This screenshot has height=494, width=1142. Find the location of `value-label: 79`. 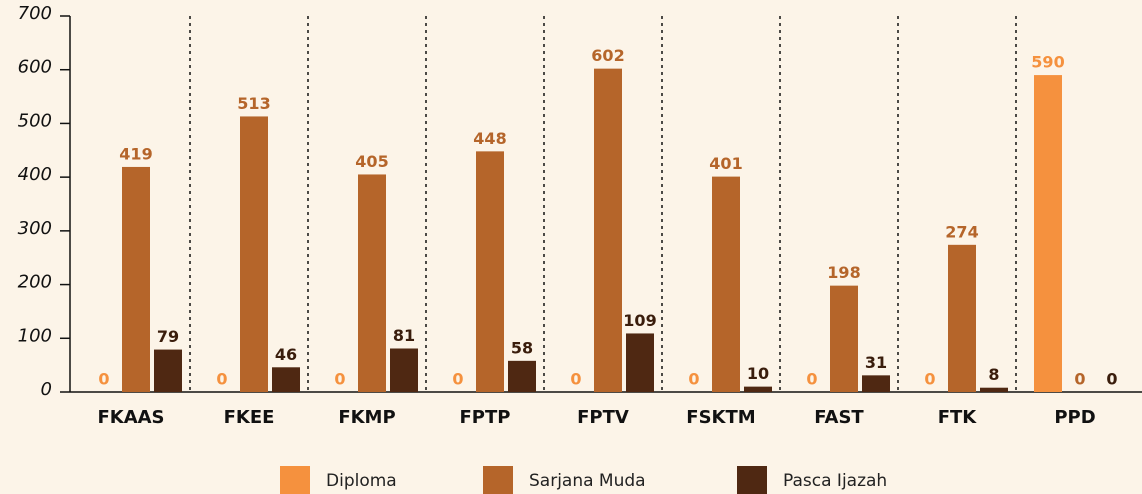

value-label: 79 is located at coordinates (168, 336).